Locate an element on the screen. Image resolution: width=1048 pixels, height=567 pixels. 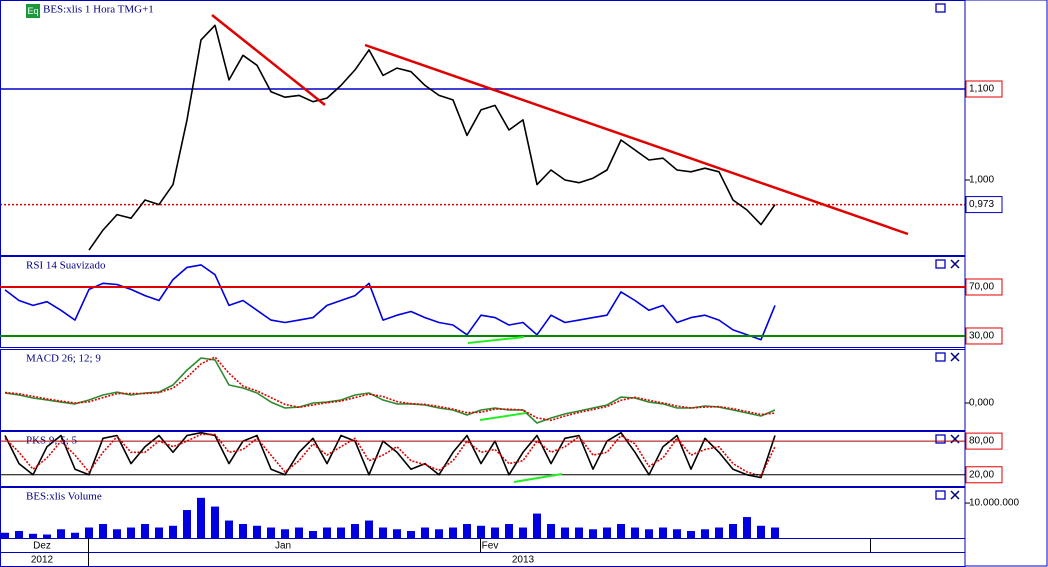
month-label: Dez is located at coordinates (42, 546).